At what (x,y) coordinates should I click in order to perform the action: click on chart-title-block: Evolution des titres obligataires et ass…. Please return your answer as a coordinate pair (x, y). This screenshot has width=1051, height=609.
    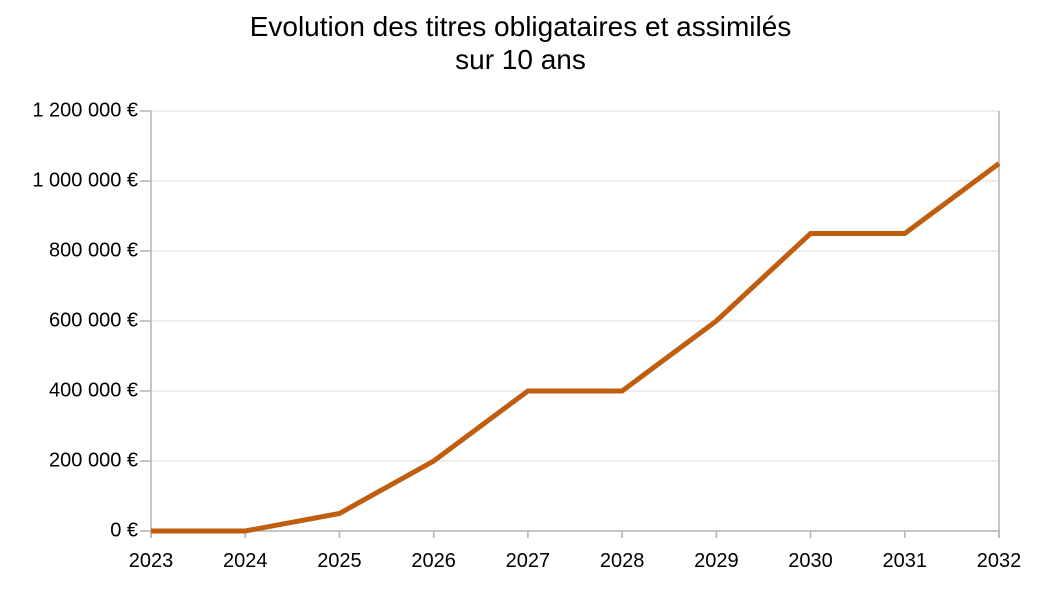
    Looking at the image, I should click on (520, 43).